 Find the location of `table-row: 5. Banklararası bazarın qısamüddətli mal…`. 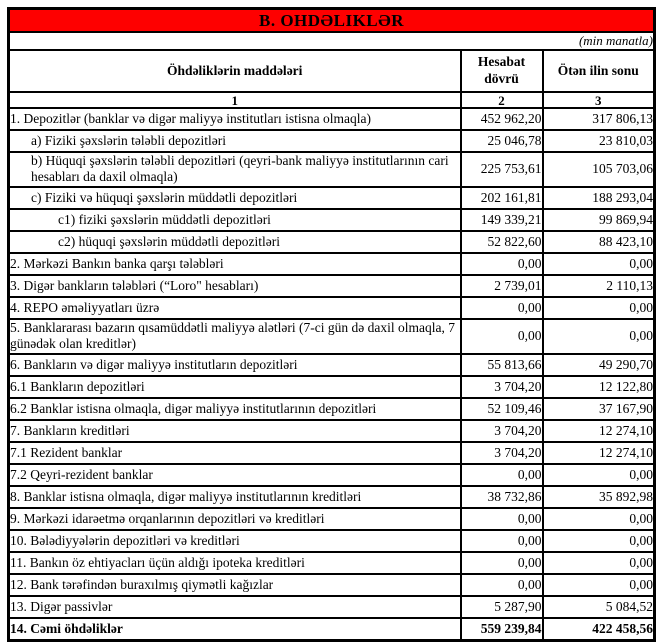

table-row: 5. Banklararası bazarın qısamüddətli mal… is located at coordinates (331, 336).